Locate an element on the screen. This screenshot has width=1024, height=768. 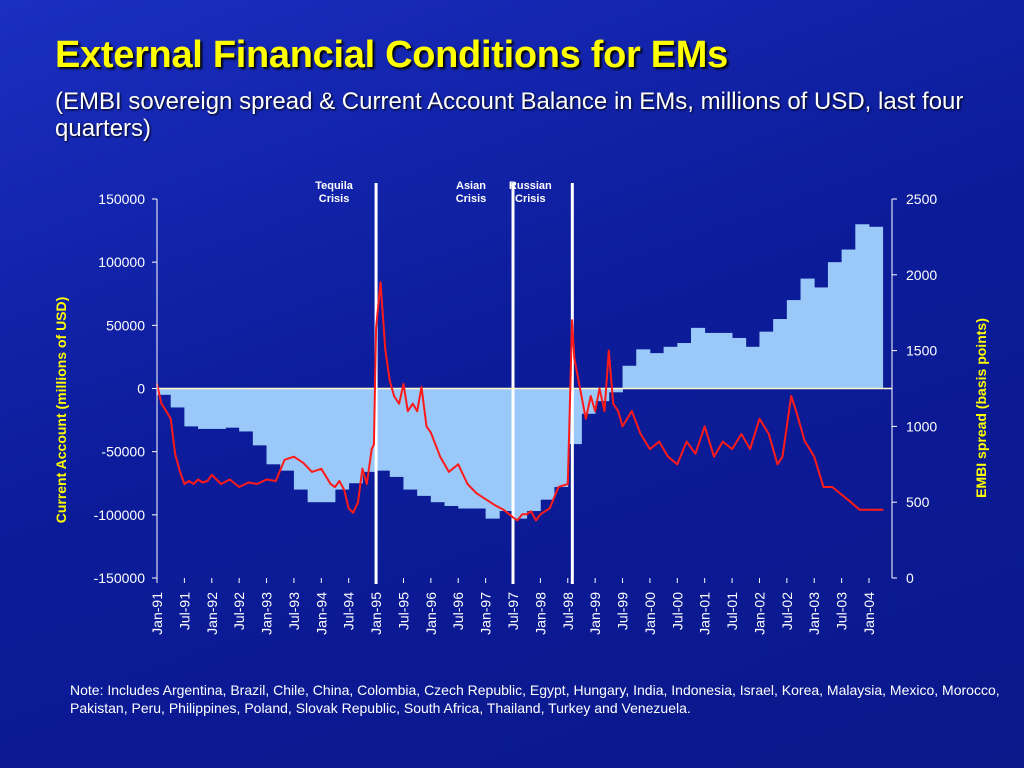
page-title: External Financial Conditions for EMs is located at coordinates (391, 55).